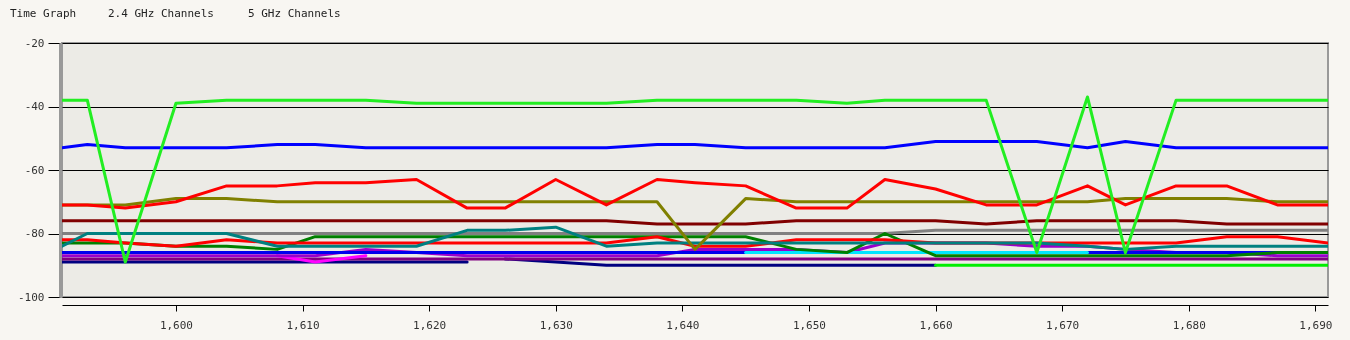 The height and width of the screenshot is (340, 1350). I want to click on x-tick-label: 1,680, so click(1189, 325).